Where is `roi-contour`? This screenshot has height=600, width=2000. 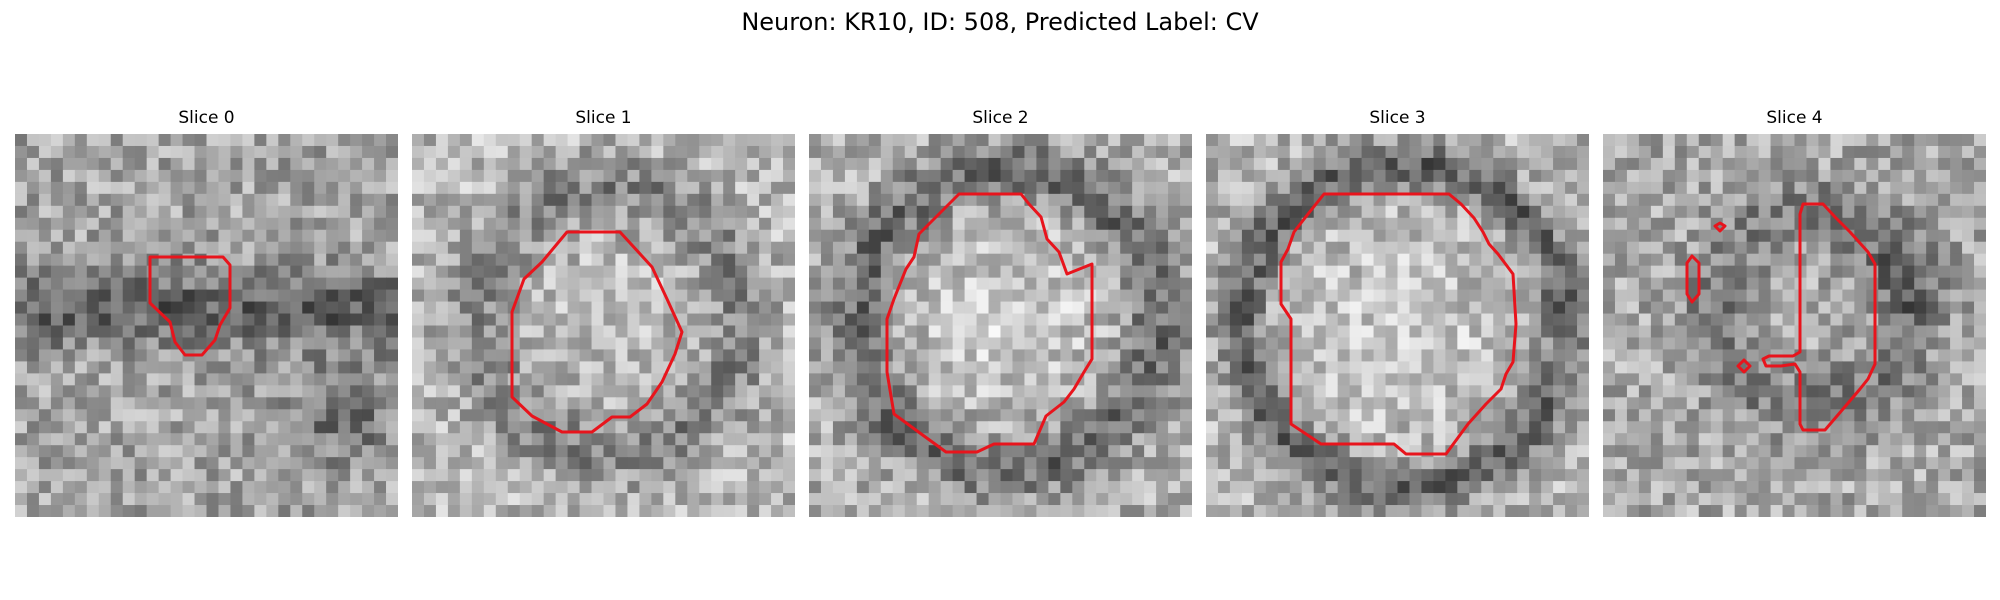
roi-contour is located at coordinates (989, 323).